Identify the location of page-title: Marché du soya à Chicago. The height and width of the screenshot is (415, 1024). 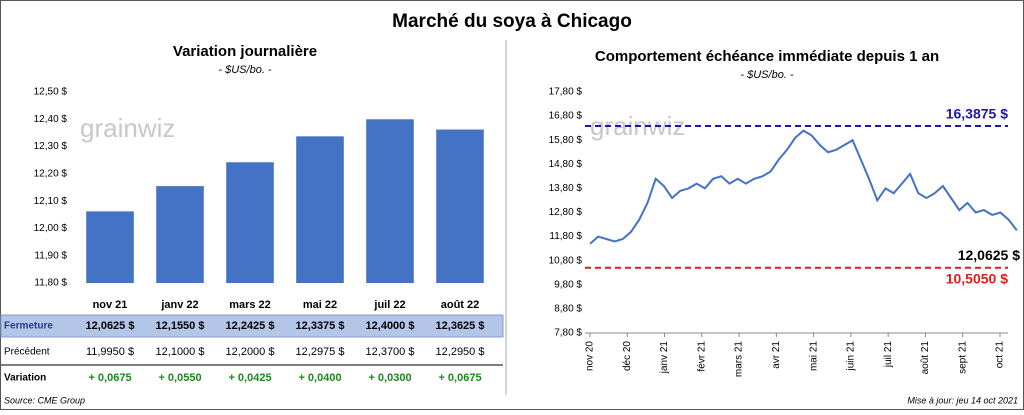
(512, 21).